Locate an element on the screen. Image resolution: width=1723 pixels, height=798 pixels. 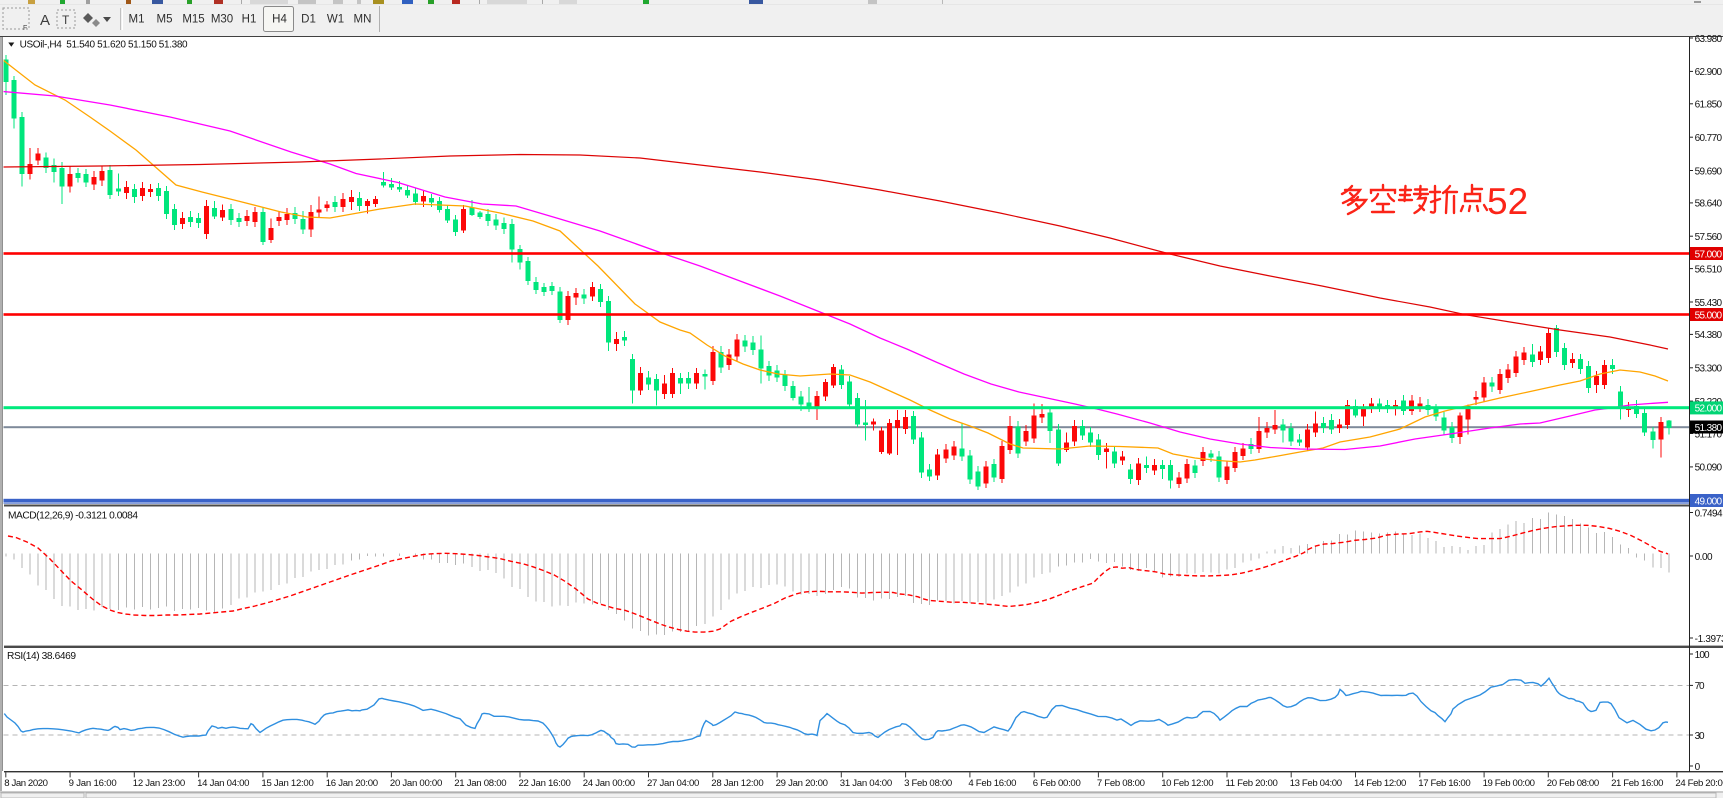
svg-text: A is located at coordinates (45, 20).